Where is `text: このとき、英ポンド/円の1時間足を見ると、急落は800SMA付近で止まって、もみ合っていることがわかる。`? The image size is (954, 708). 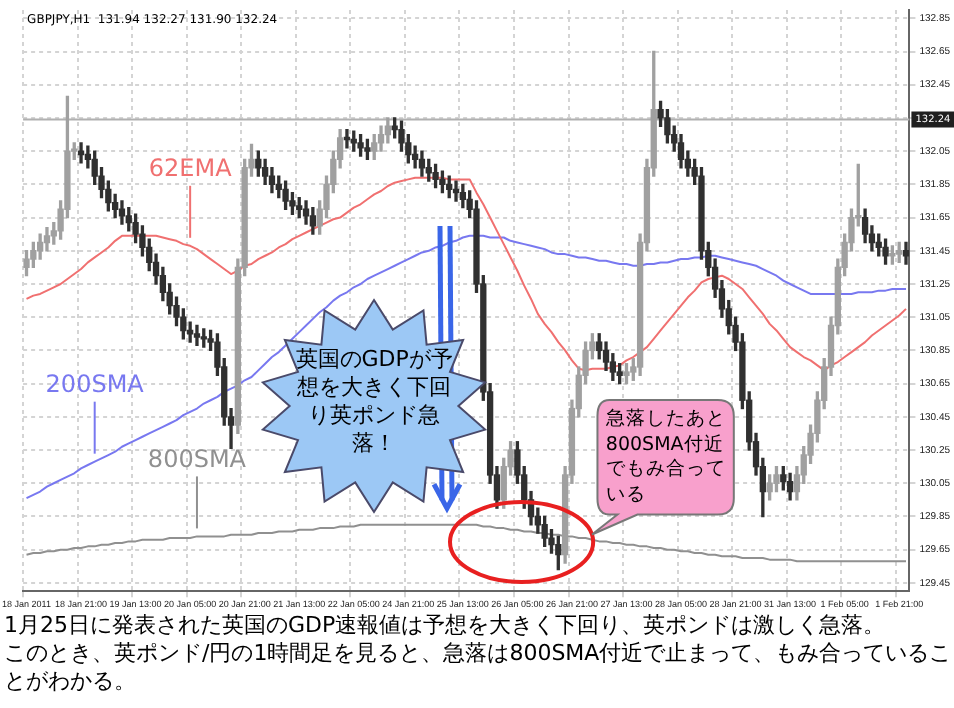 text: このとき、英ポンド/円の1時間足を見ると、急落は800SMA付近で止まって、もみ合っていることがわかる。 is located at coordinates (478, 668).